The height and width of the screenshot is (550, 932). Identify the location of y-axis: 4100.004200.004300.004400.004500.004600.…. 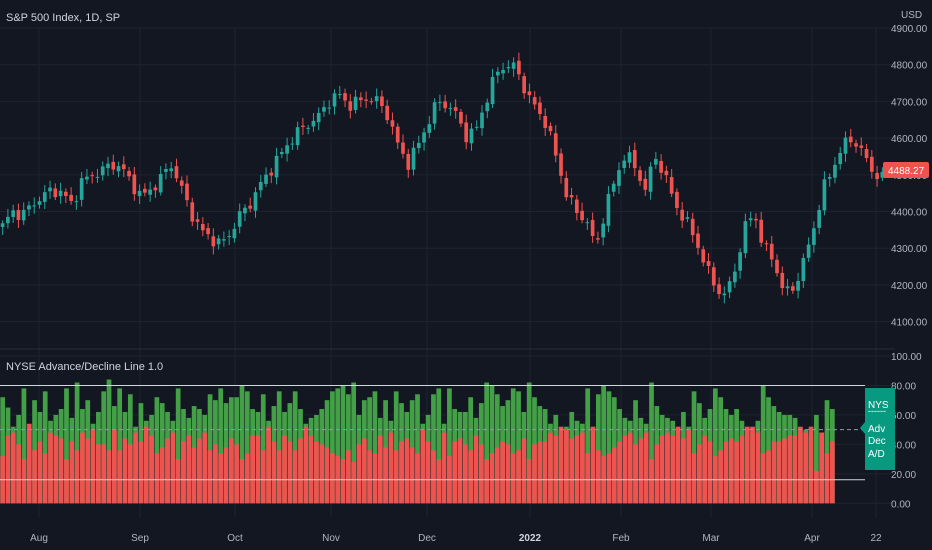
(909, 267).